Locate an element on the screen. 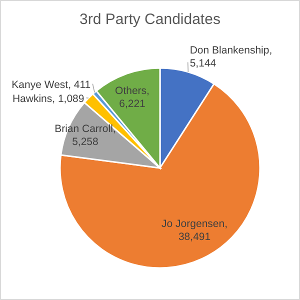  slice-label: Hawkins, 1,089 is located at coordinates (48, 98).